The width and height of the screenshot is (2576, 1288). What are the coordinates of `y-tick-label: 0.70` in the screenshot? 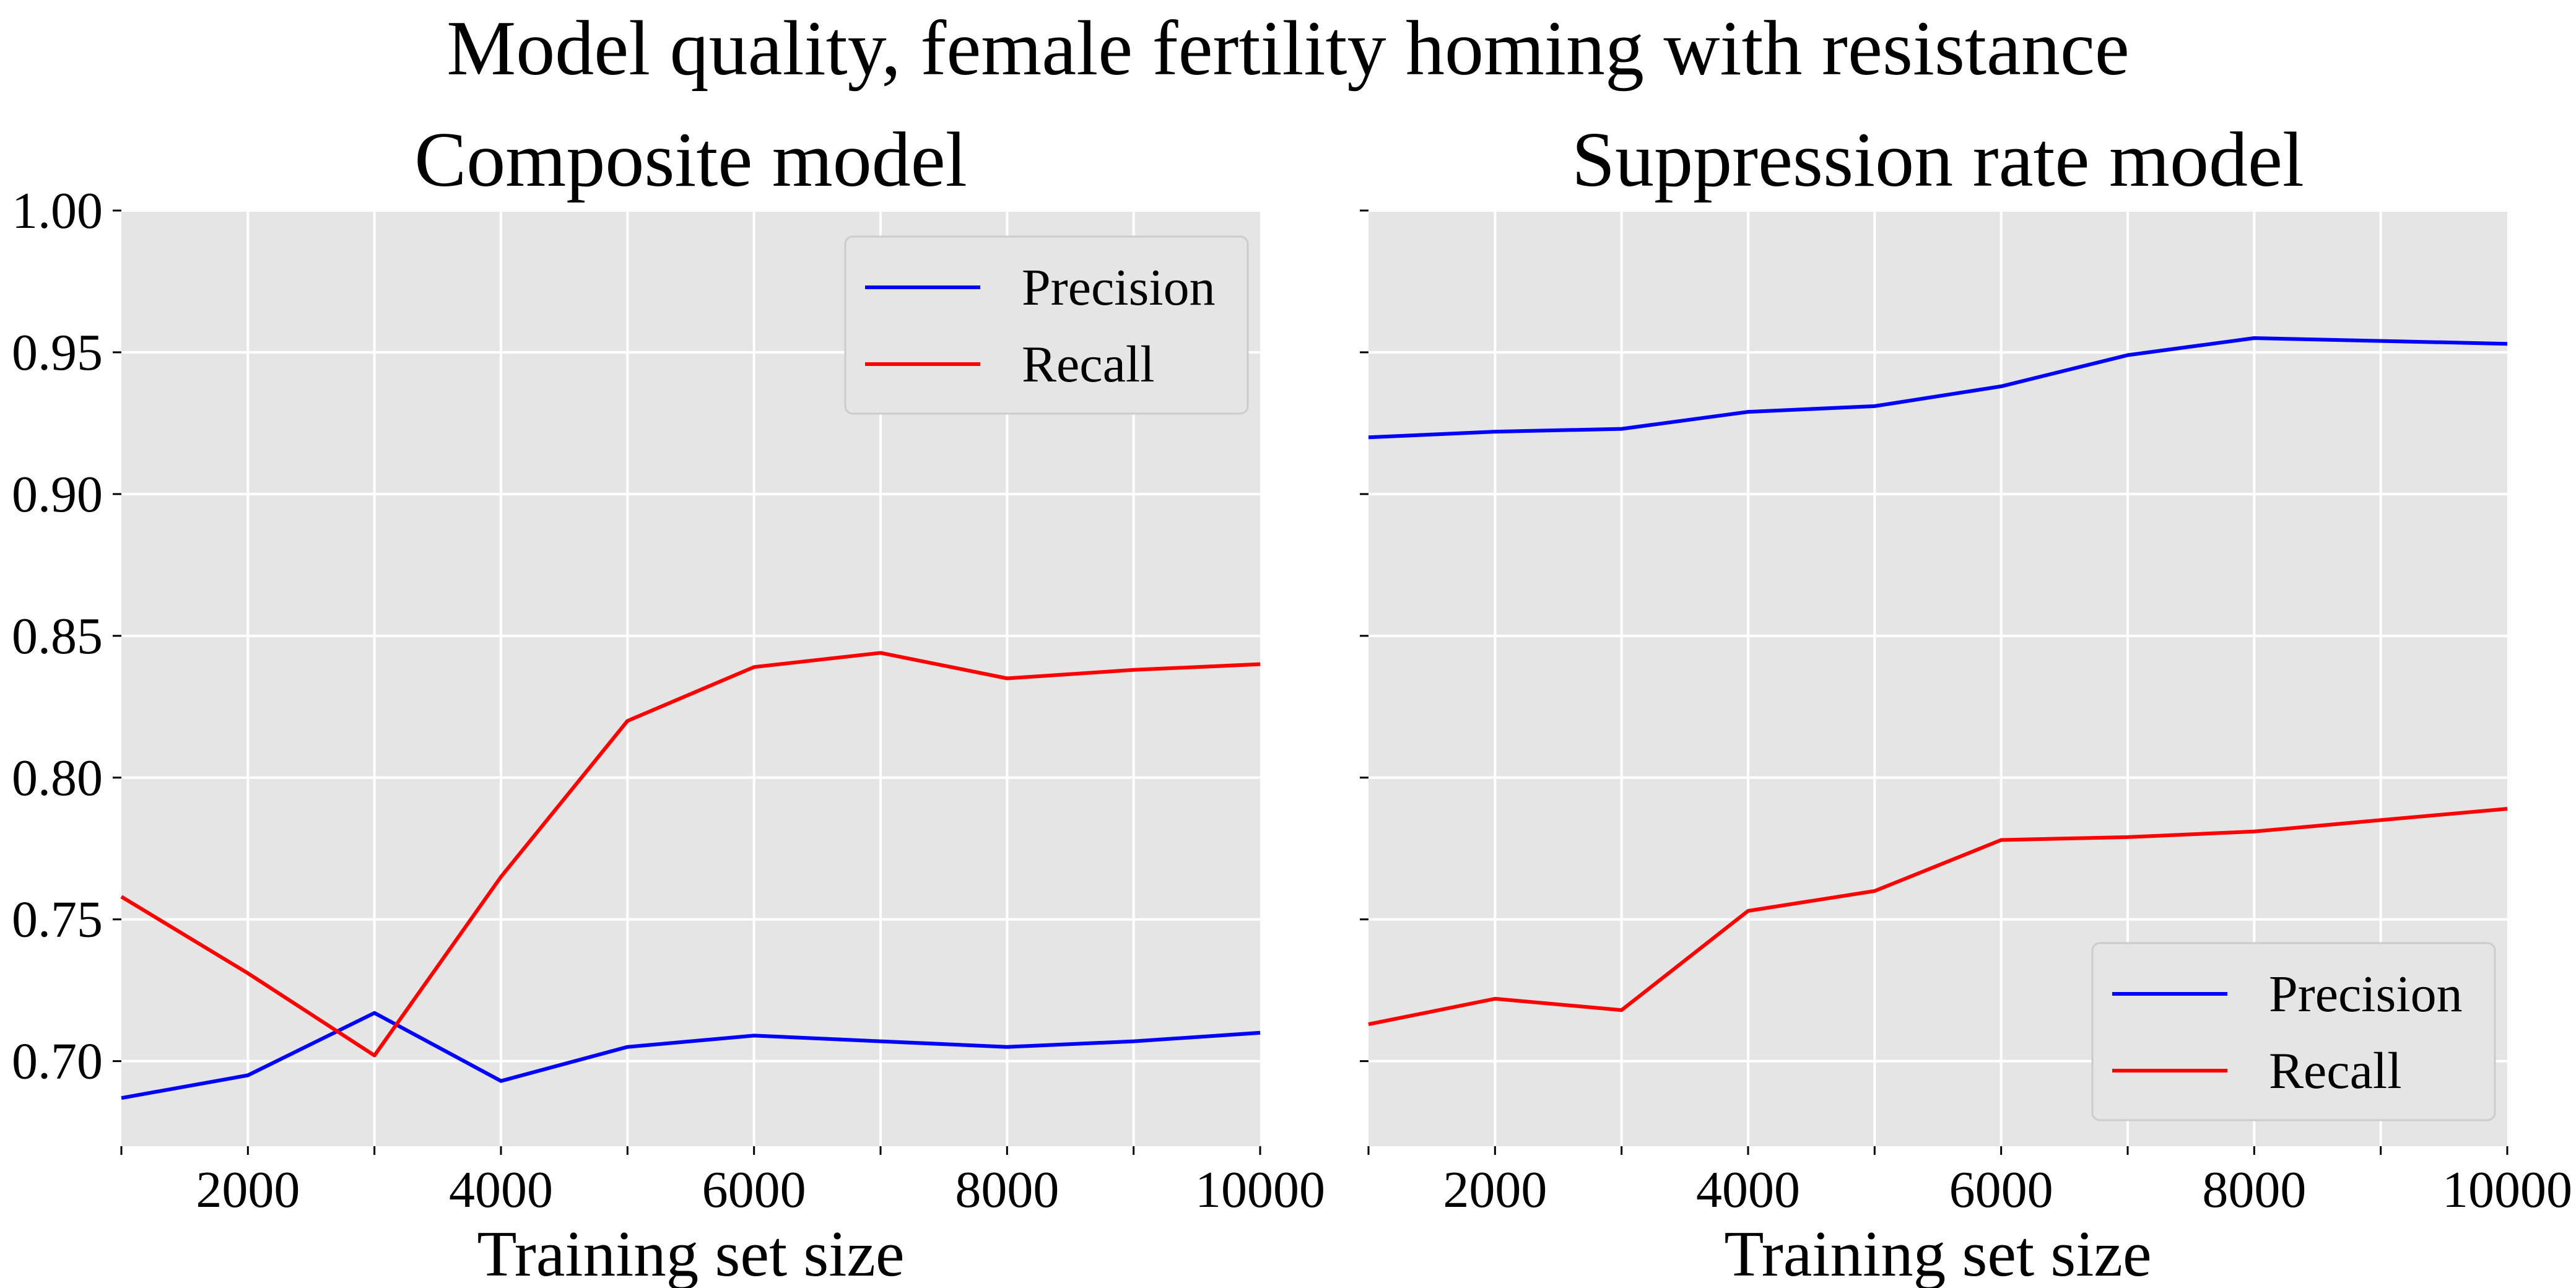 It's located at (57, 1061).